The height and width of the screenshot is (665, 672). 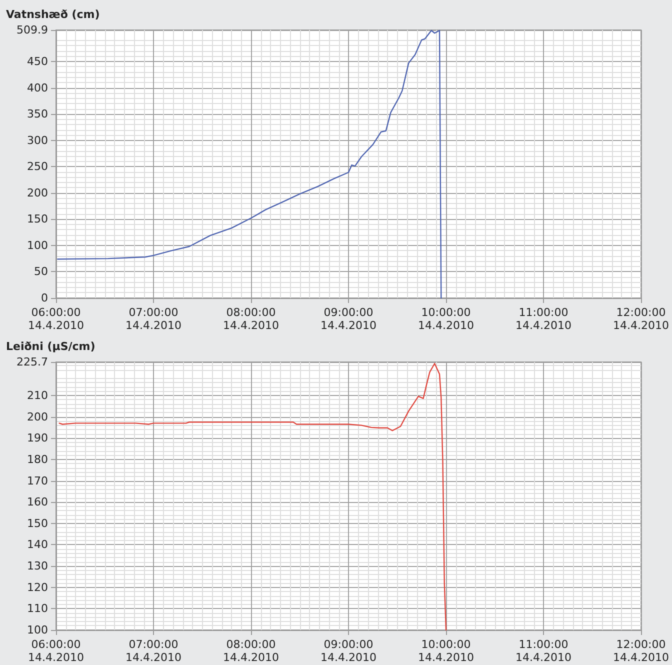 I want to click on y-tick-label: 0, so click(x=44, y=298).